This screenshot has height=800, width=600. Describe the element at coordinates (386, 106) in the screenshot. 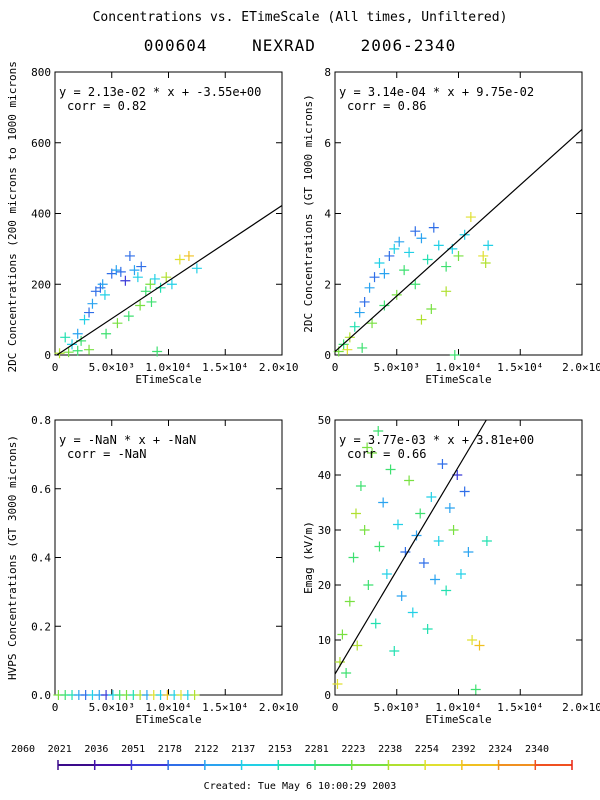

I see `correlation-value: corr = 0.86` at that location.